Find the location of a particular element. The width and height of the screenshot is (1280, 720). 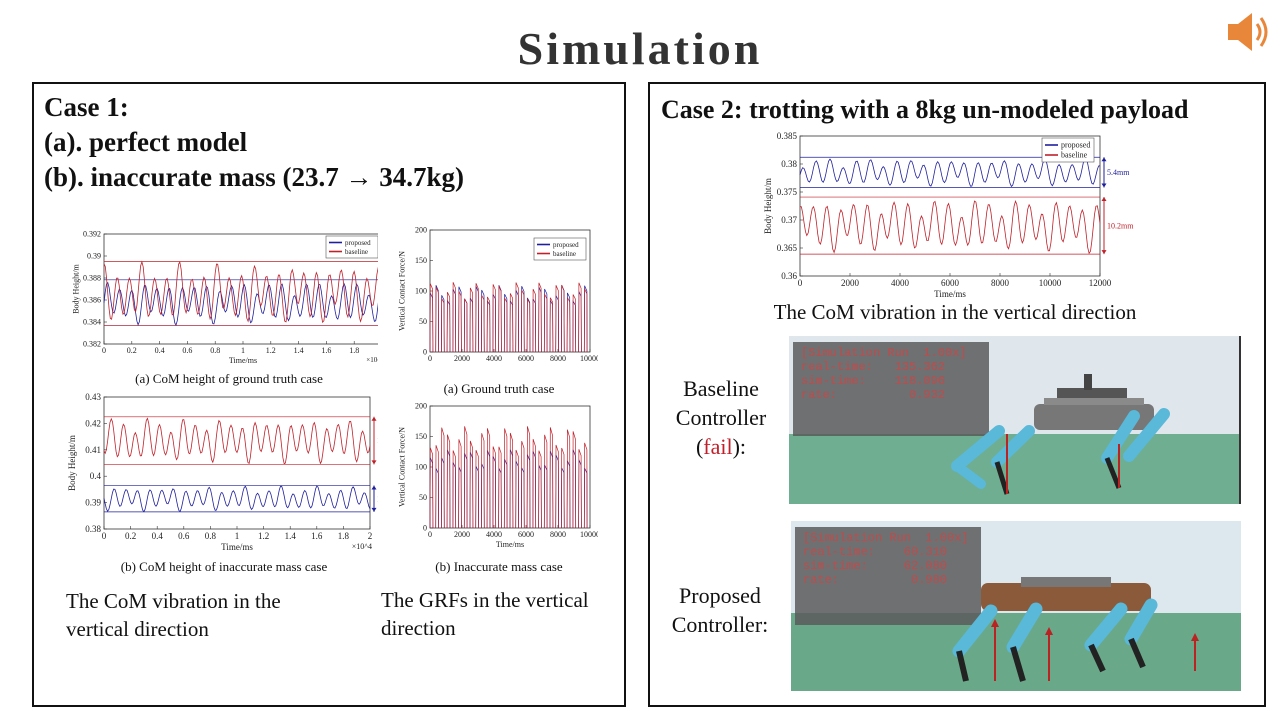

caption-com-inaccurate-mass: (b) CoM height of inaccurate mass case is located at coordinates (224, 566).